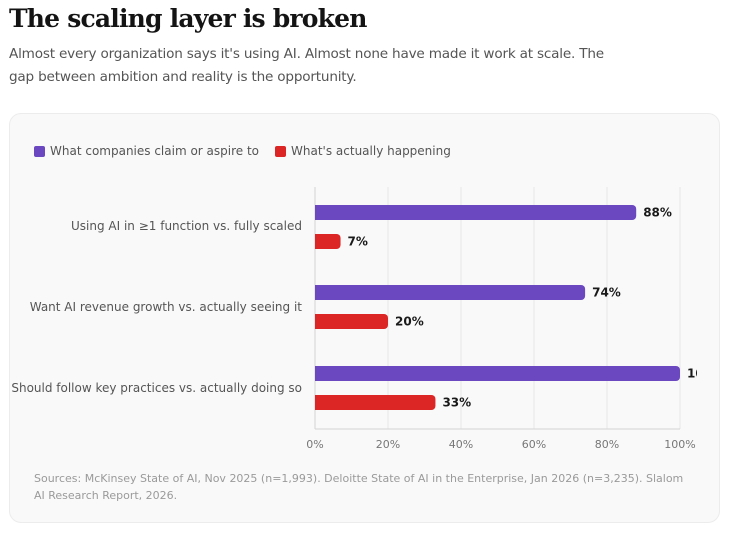 The height and width of the screenshot is (541, 732). What do you see at coordinates (371, 151) in the screenshot?
I see `legend-label-actual: What's actually happening` at bounding box center [371, 151].